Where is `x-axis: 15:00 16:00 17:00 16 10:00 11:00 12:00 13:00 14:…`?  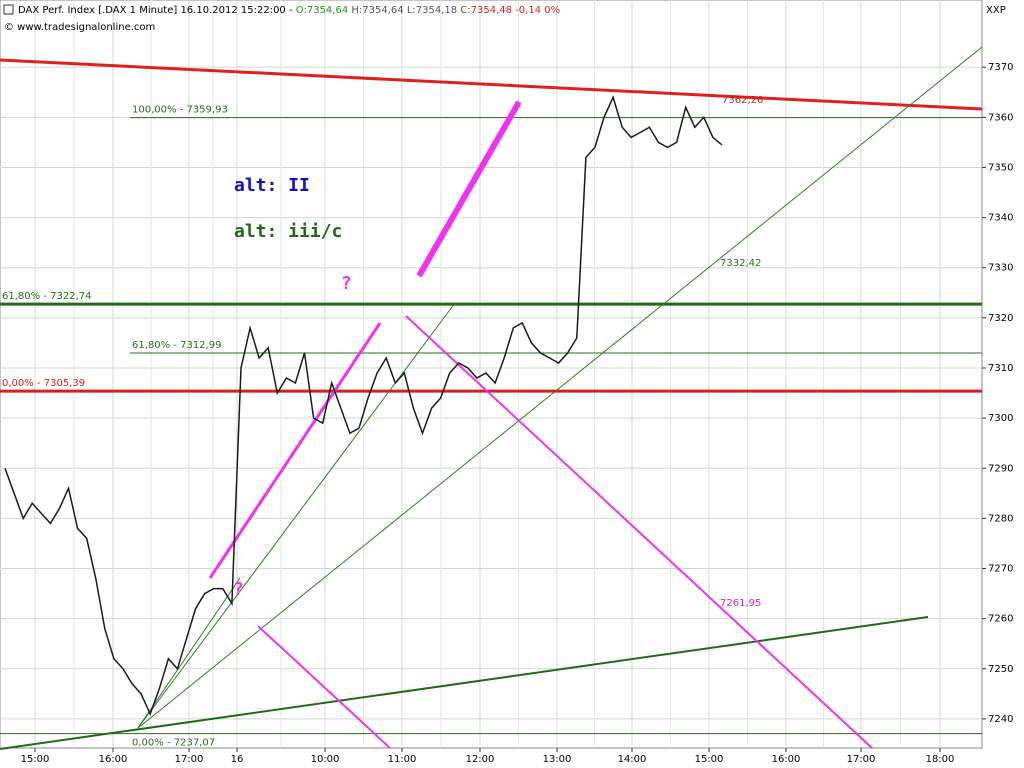 x-axis: 15:00 16:00 17:00 16 10:00 11:00 12:00 13:00 14:… is located at coordinates (488, 756).